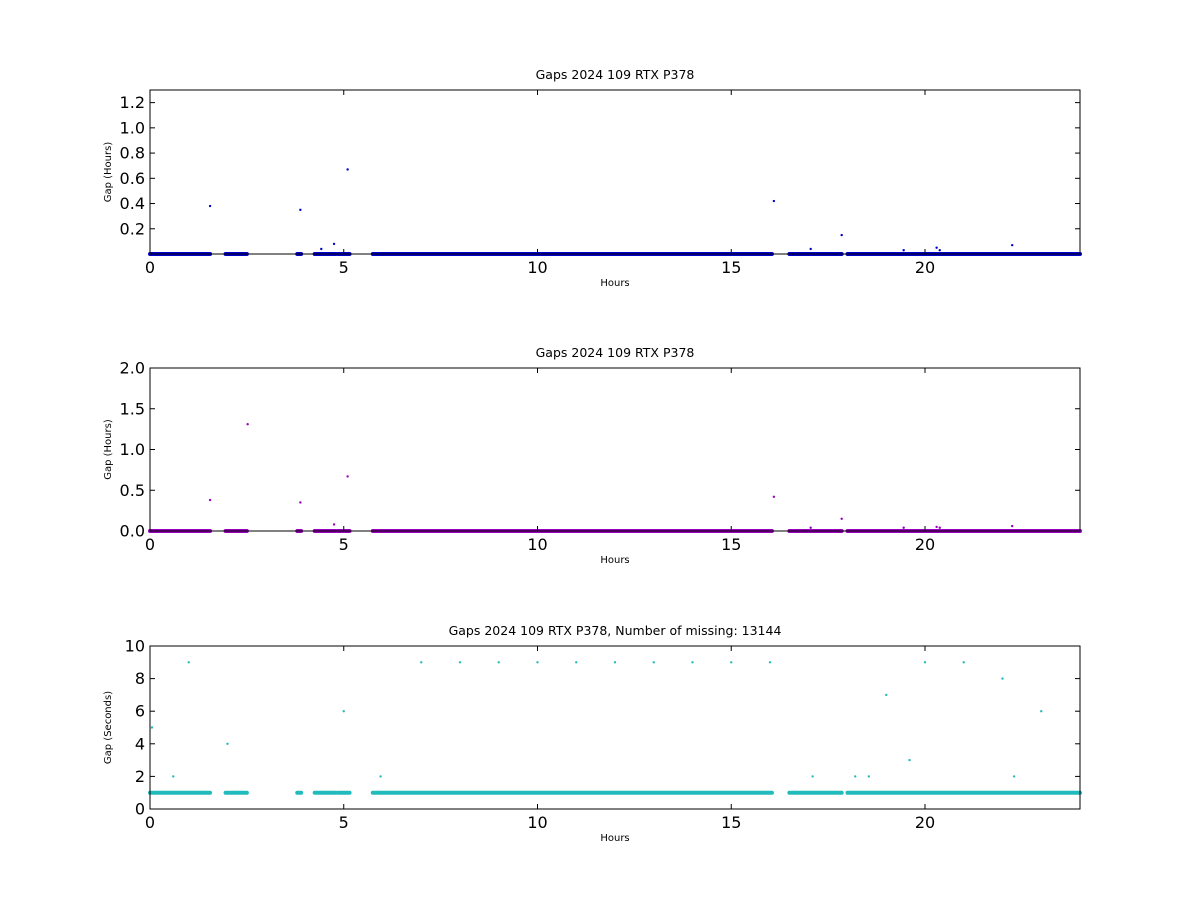 The height and width of the screenshot is (900, 1200). What do you see at coordinates (132, 178) in the screenshot?
I see `y-tick-label: 0.6` at bounding box center [132, 178].